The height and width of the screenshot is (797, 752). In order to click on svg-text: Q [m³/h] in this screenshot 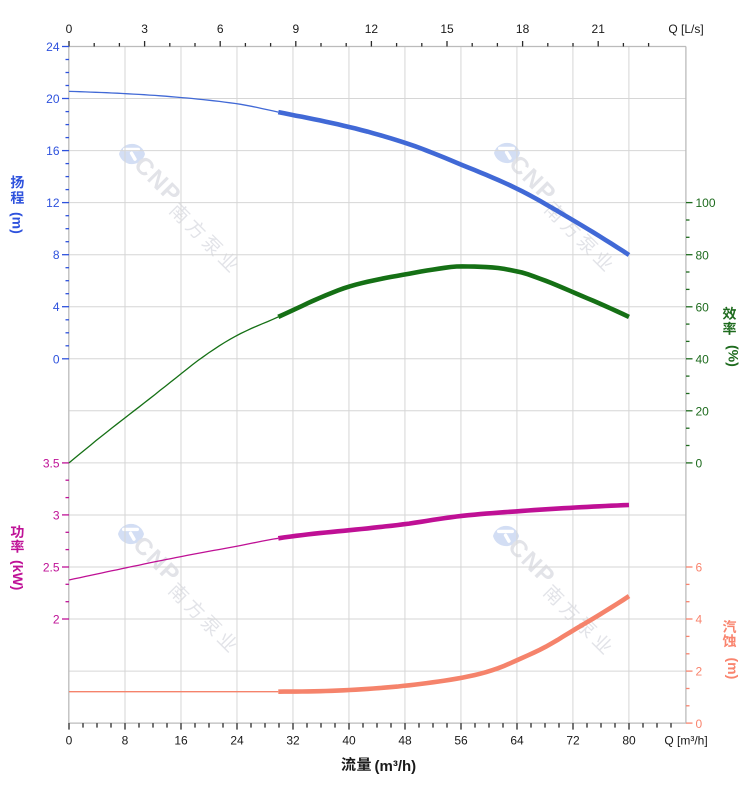, I will do `click(685, 741)`.